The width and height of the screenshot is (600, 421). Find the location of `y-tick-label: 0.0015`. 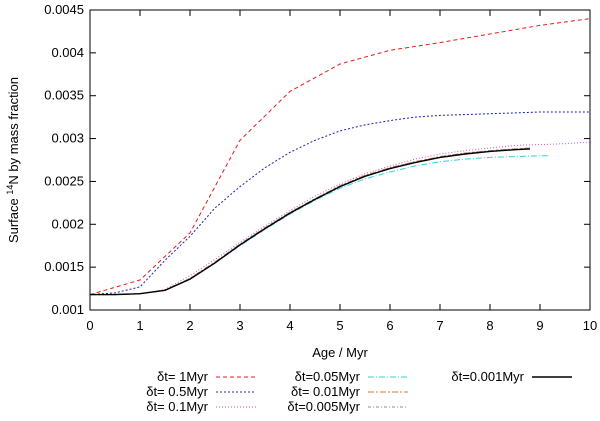

y-tick-label: 0.0015 is located at coordinates (64, 266).